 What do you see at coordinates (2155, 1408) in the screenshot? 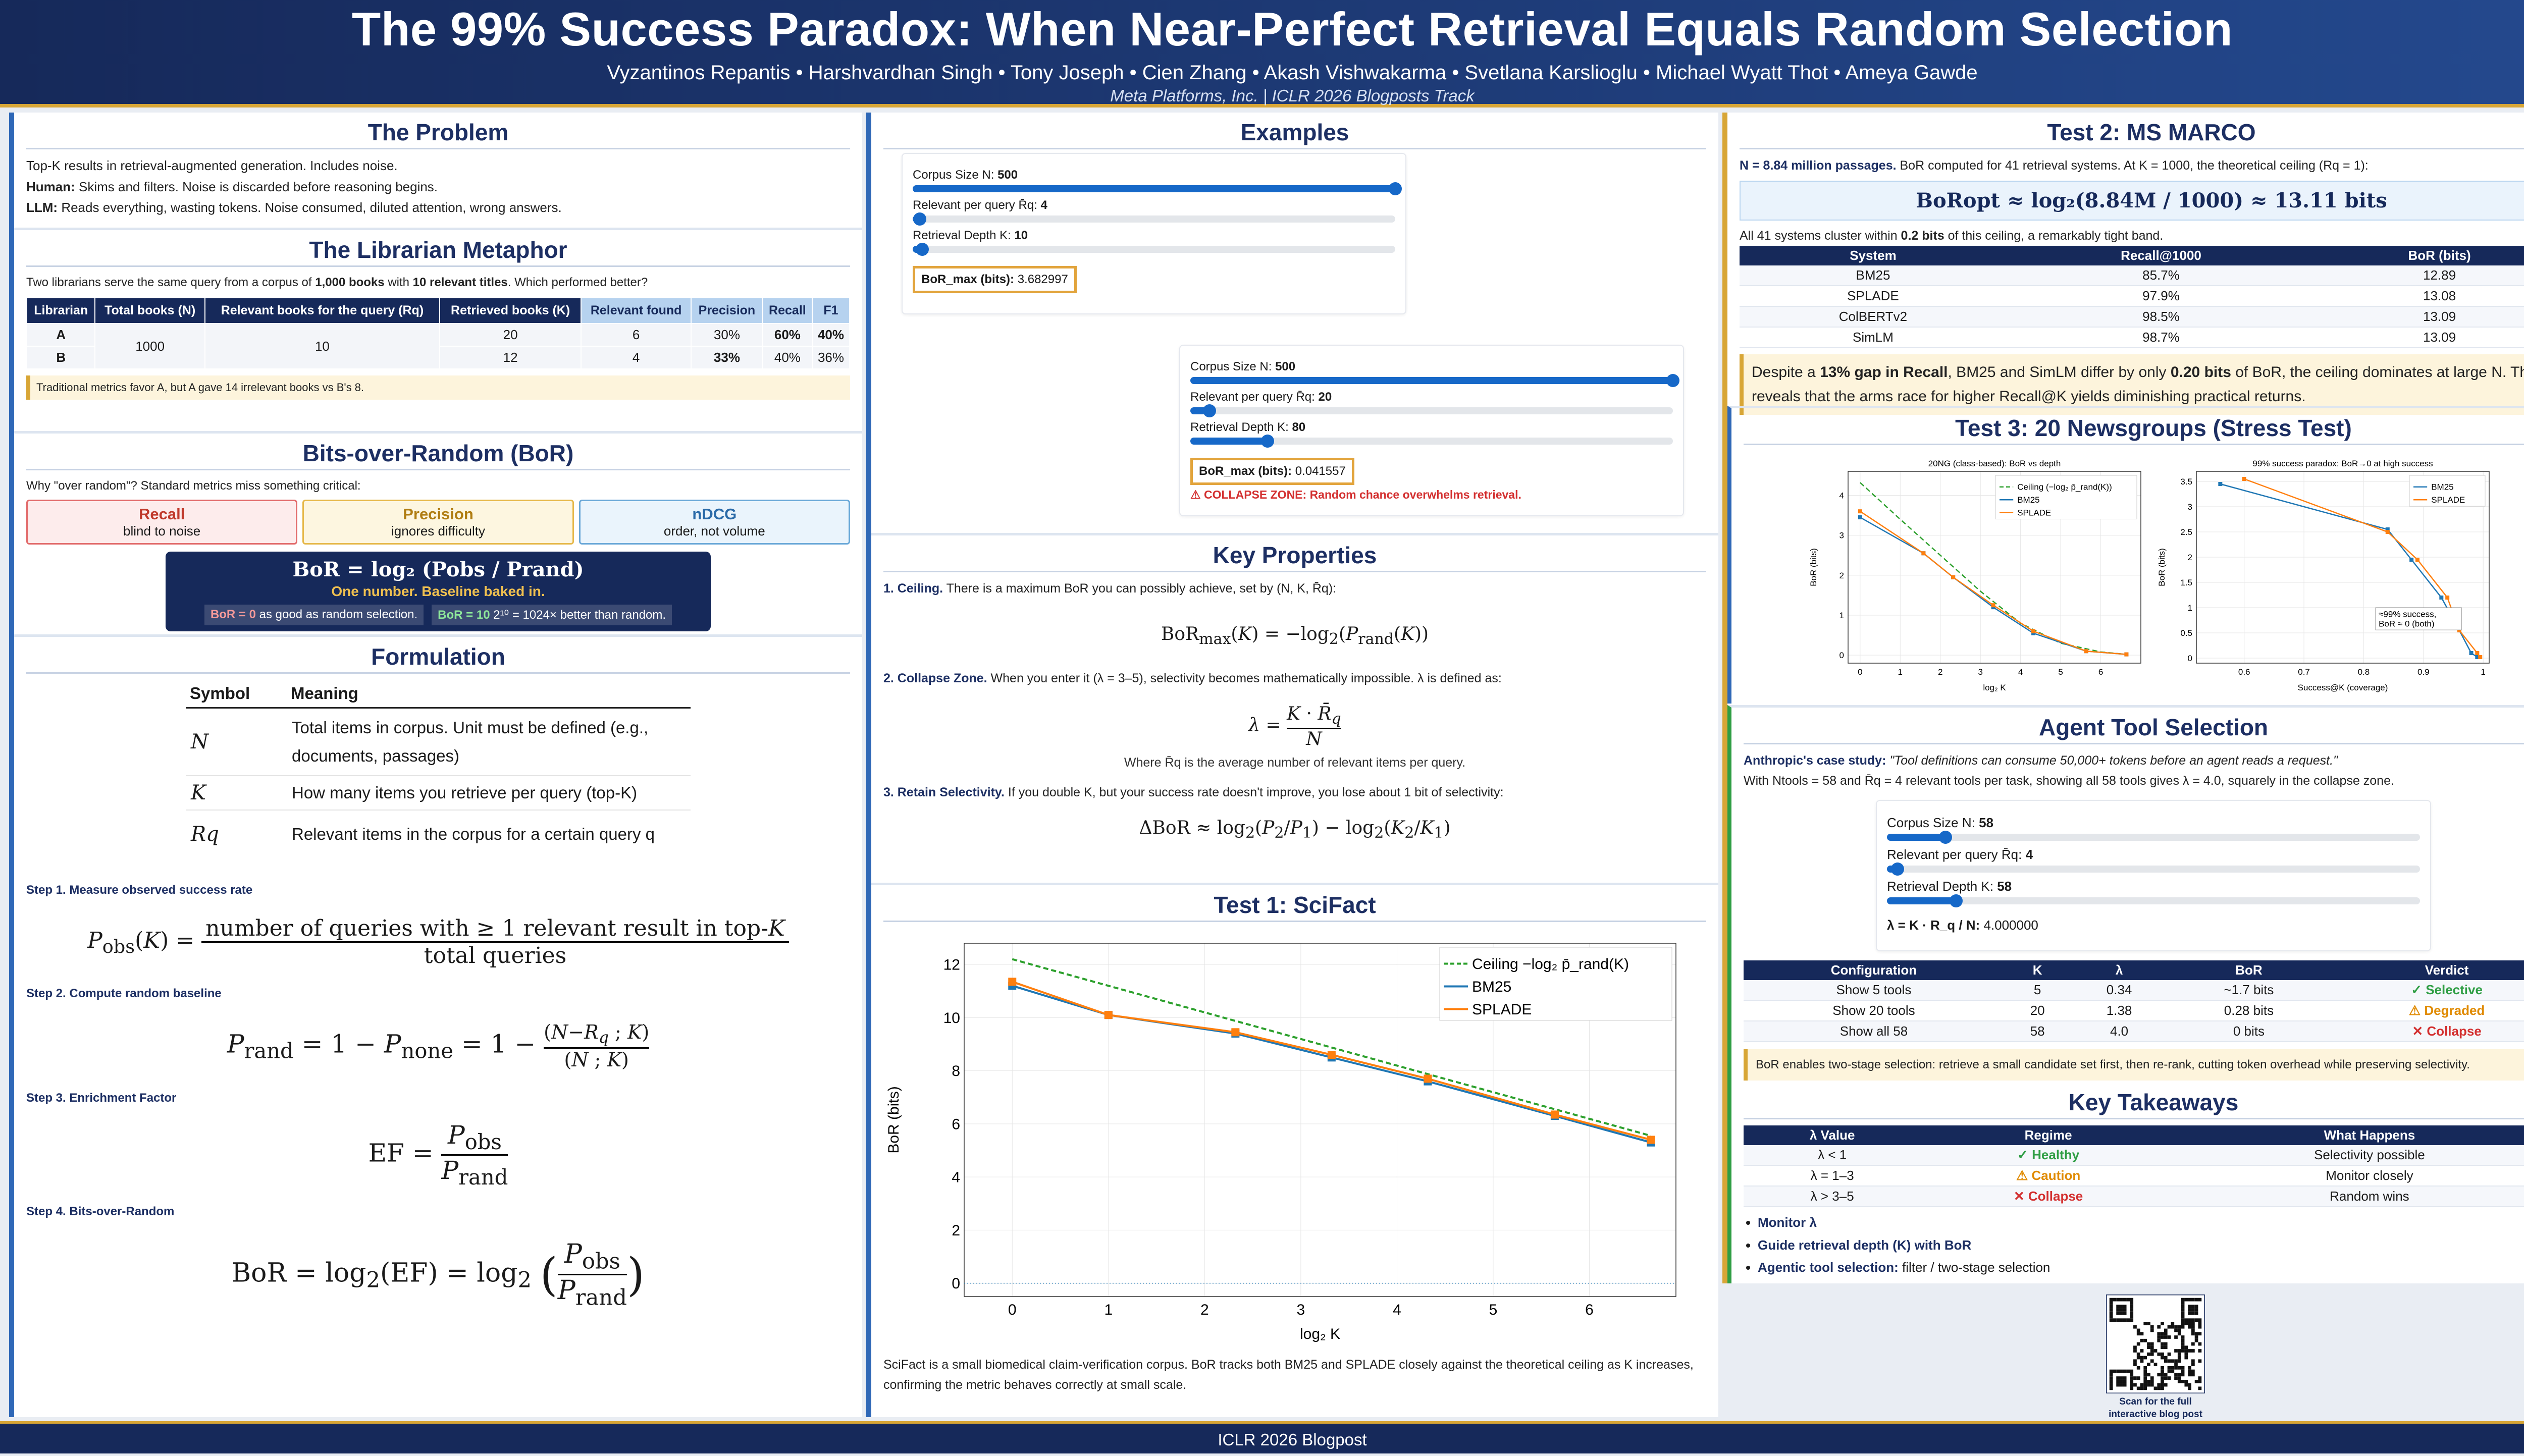
I see `qr-caption: Scan for the full interactive blog post` at bounding box center [2155, 1408].